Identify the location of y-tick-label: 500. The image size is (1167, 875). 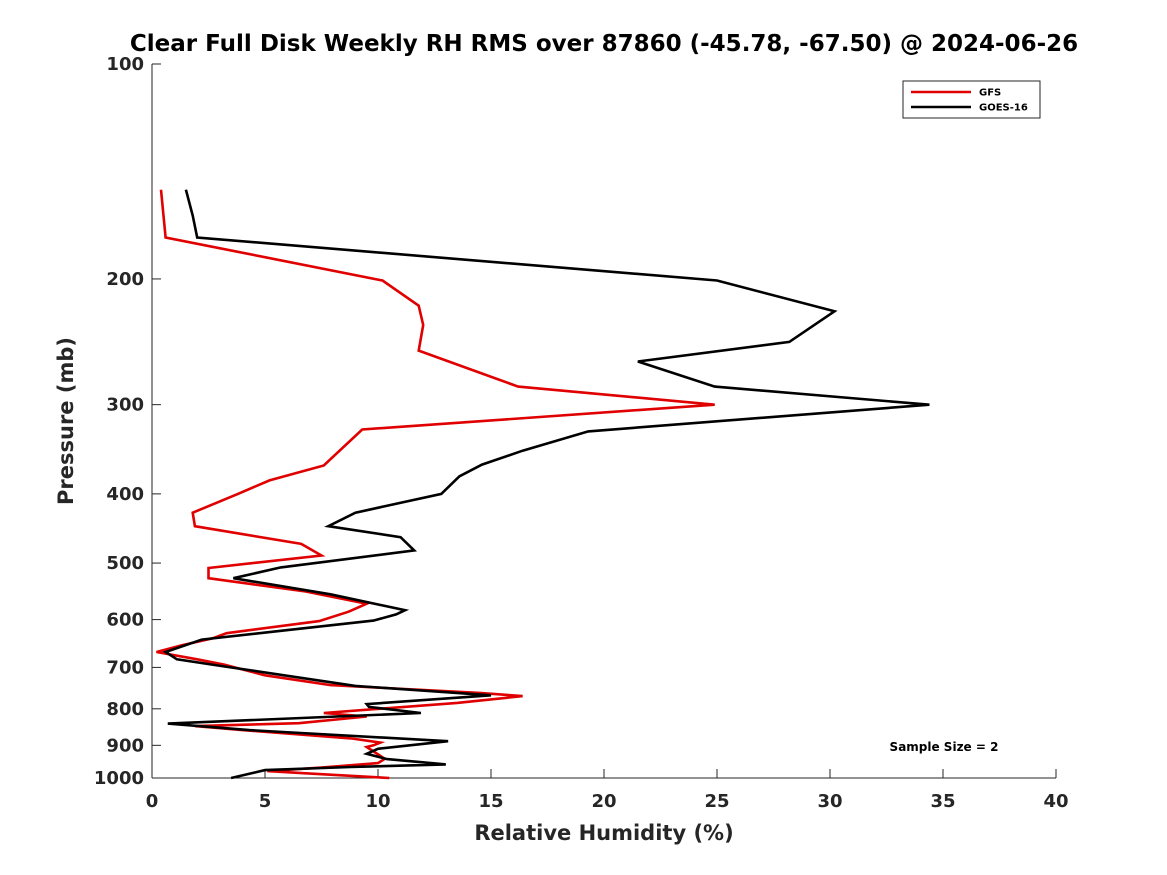
(125, 563).